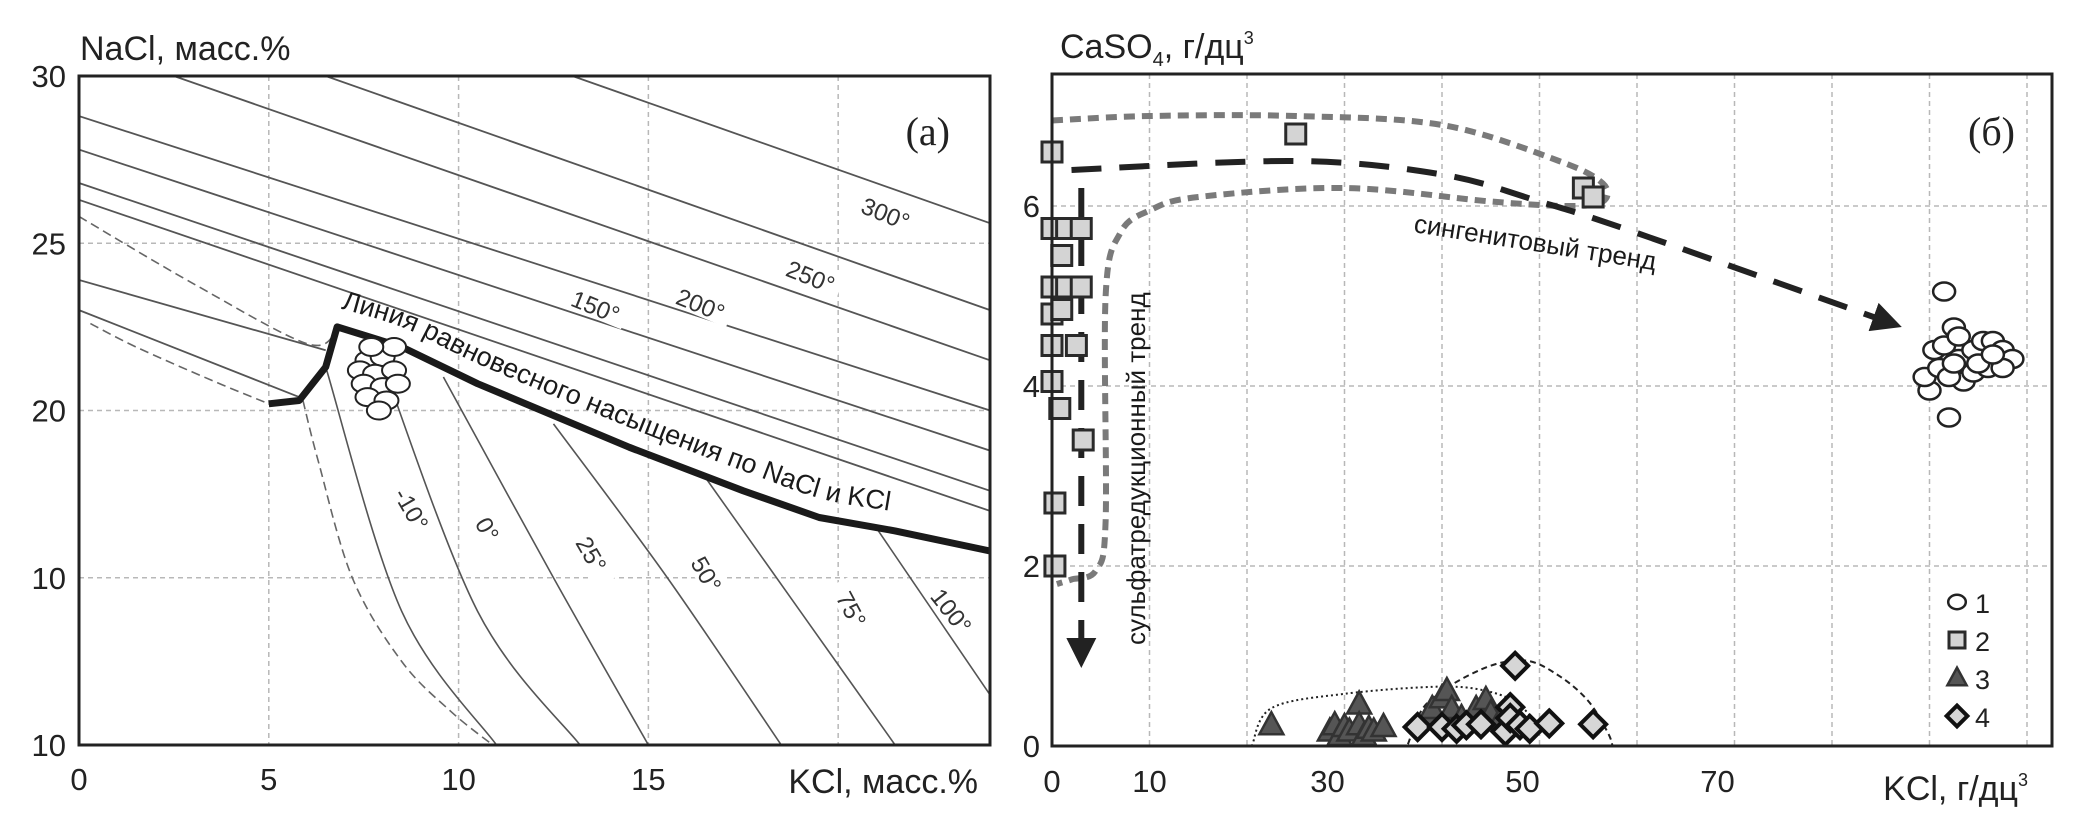  What do you see at coordinates (268, 779) in the screenshot?
I see `x-tick-label: 5` at bounding box center [268, 779].